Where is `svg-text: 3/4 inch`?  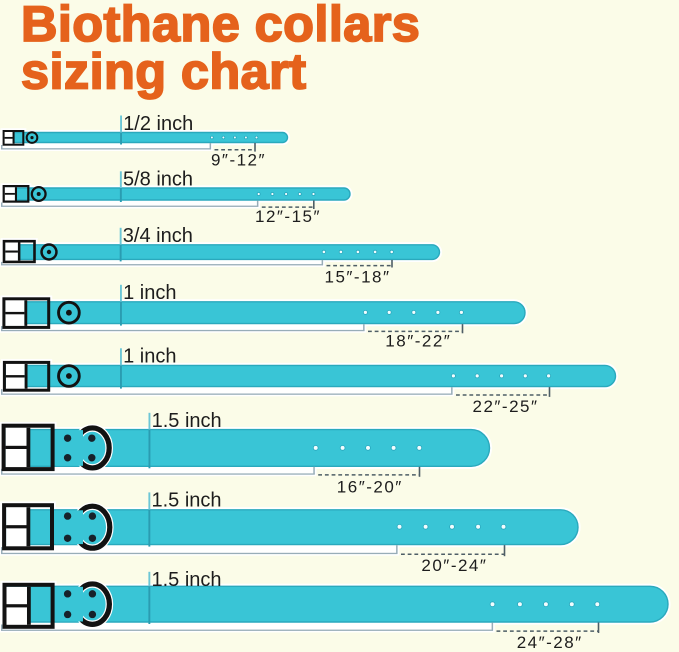 svg-text: 3/4 inch is located at coordinates (158, 236).